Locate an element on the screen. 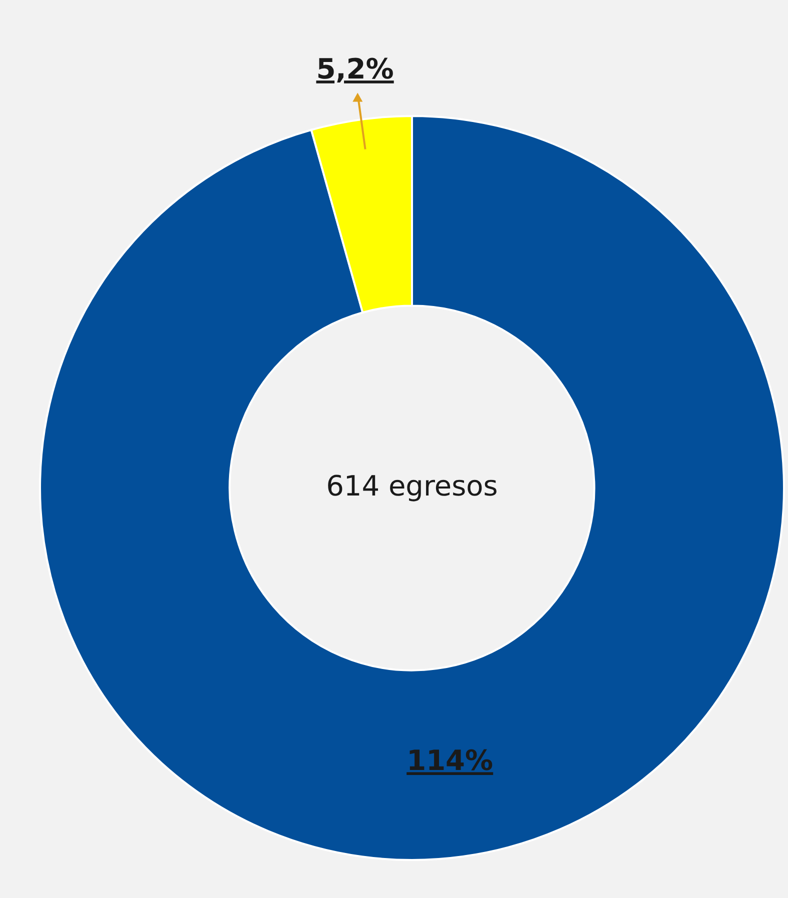 The image size is (788, 898). data-label: 5,2% is located at coordinates (355, 69).